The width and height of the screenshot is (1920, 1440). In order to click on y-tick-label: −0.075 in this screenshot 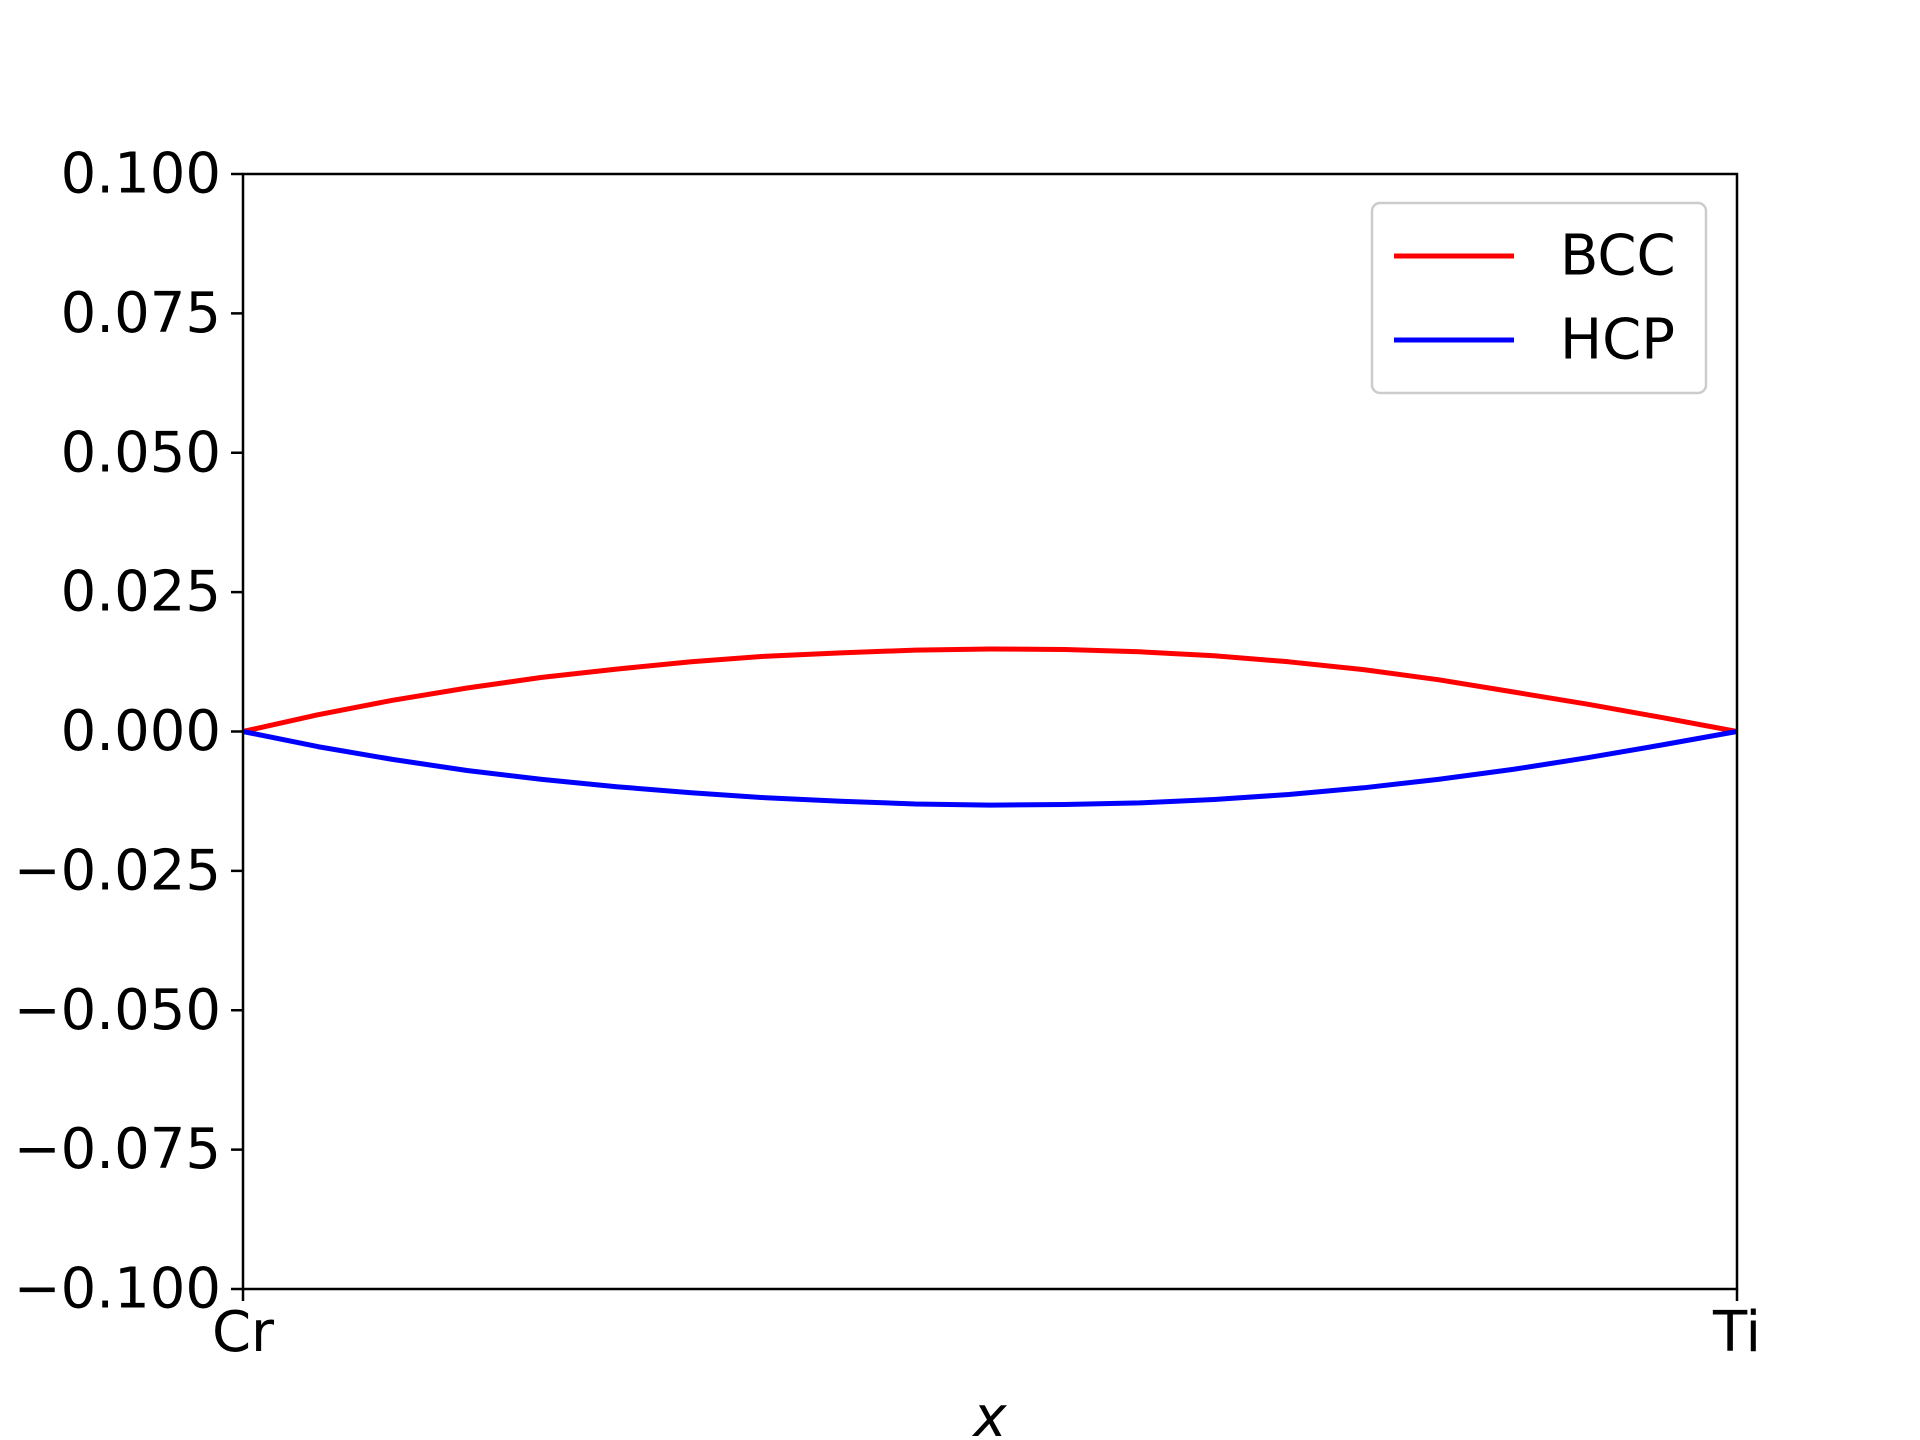, I will do `click(117, 1149)`.